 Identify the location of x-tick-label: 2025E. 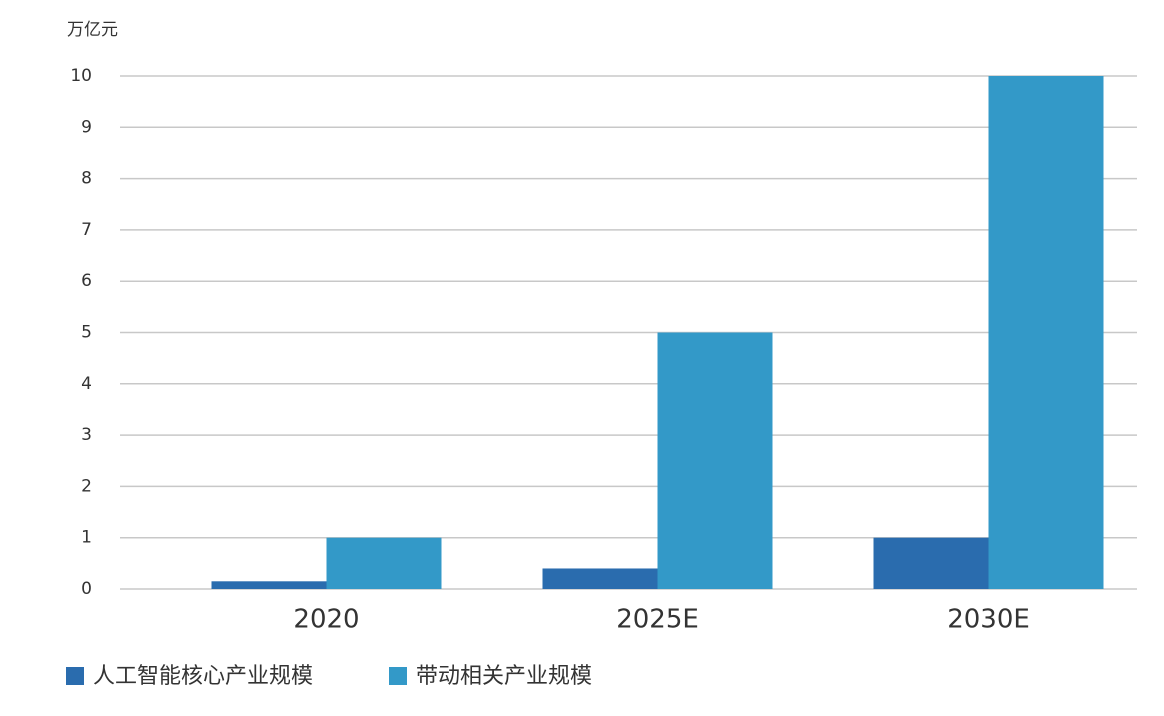
(657, 620).